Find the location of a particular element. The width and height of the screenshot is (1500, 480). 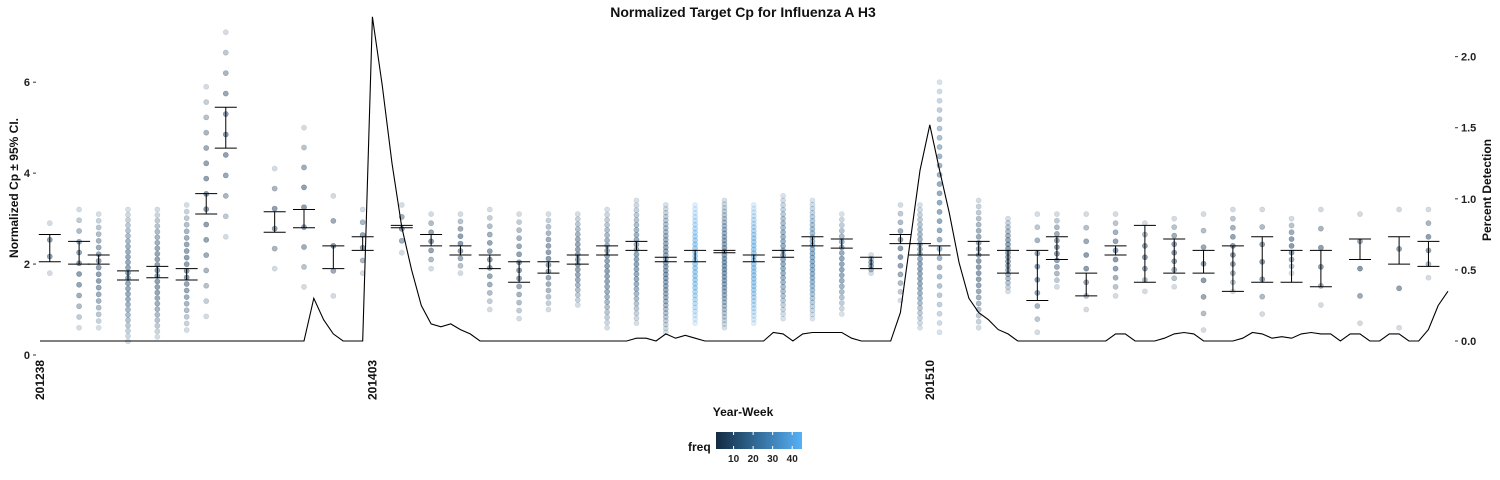

left-y-tick-label: 0 is located at coordinates (27, 356).